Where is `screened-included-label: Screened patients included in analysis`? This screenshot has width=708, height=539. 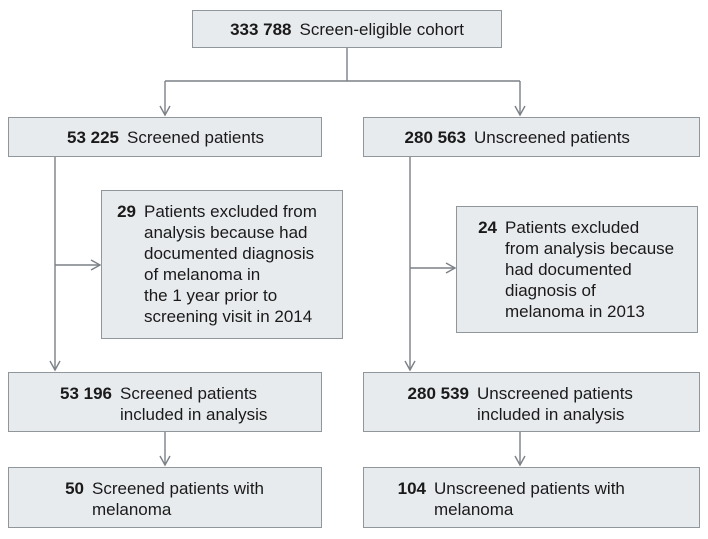
screened-included-label: Screened patients included in analysis is located at coordinates (194, 404).